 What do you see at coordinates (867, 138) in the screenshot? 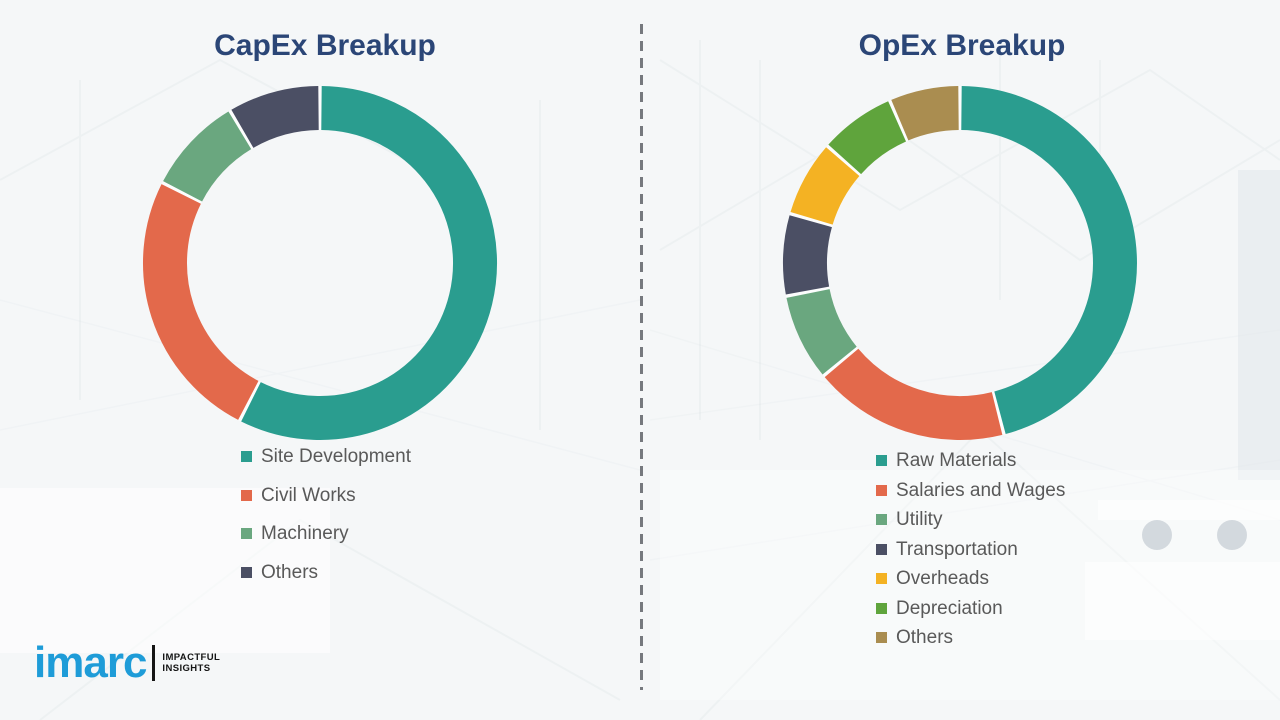
I see `donut-segment-depreciation` at bounding box center [867, 138].